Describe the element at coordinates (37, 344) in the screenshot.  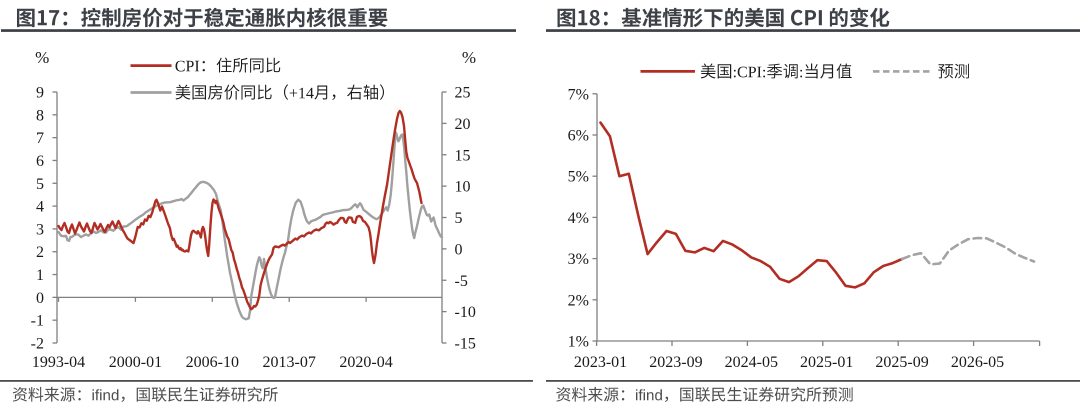
I see `svg-text: -2` at that location.